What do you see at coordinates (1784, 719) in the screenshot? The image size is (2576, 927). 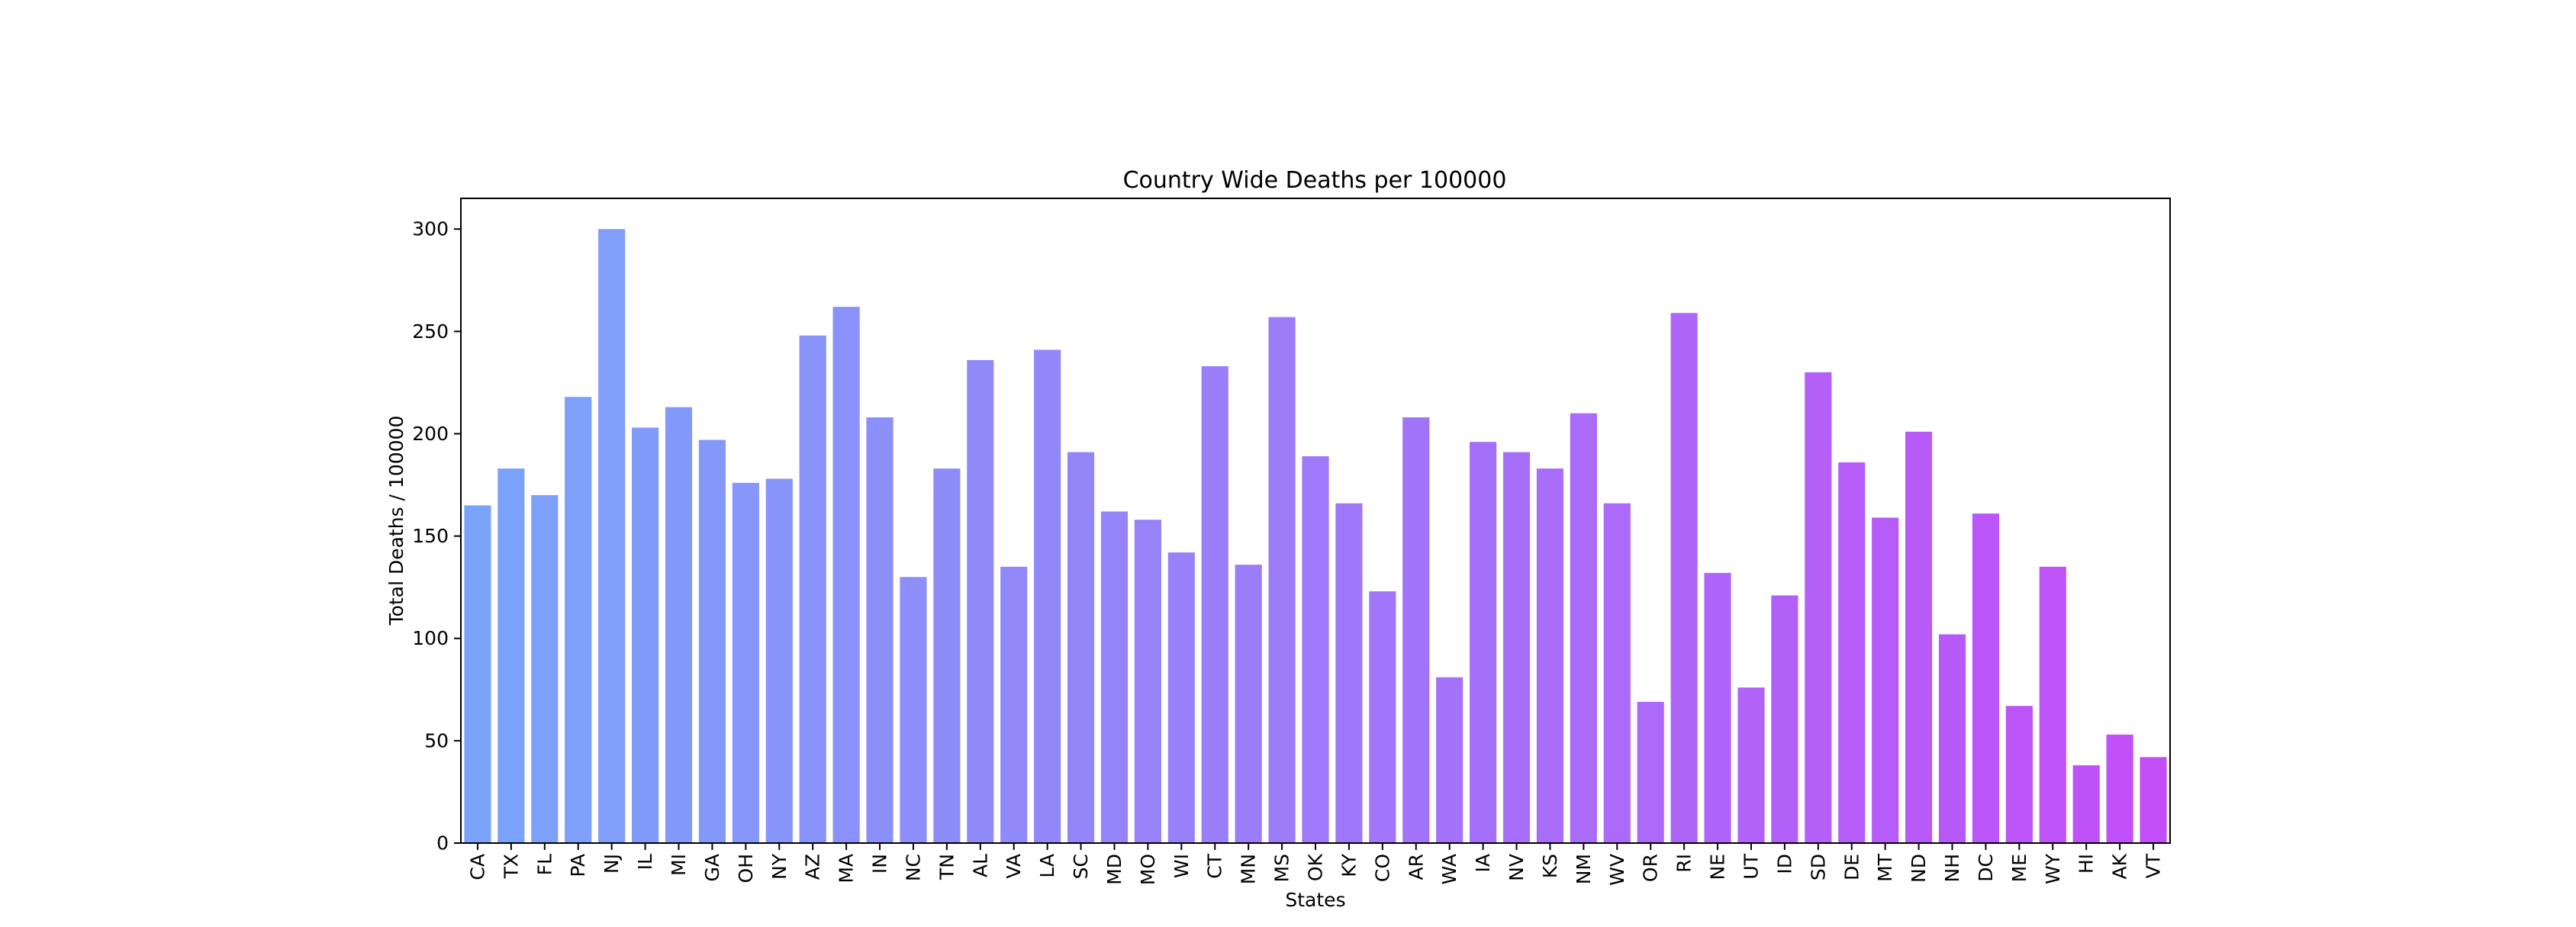 I see `bar-id` at bounding box center [1784, 719].